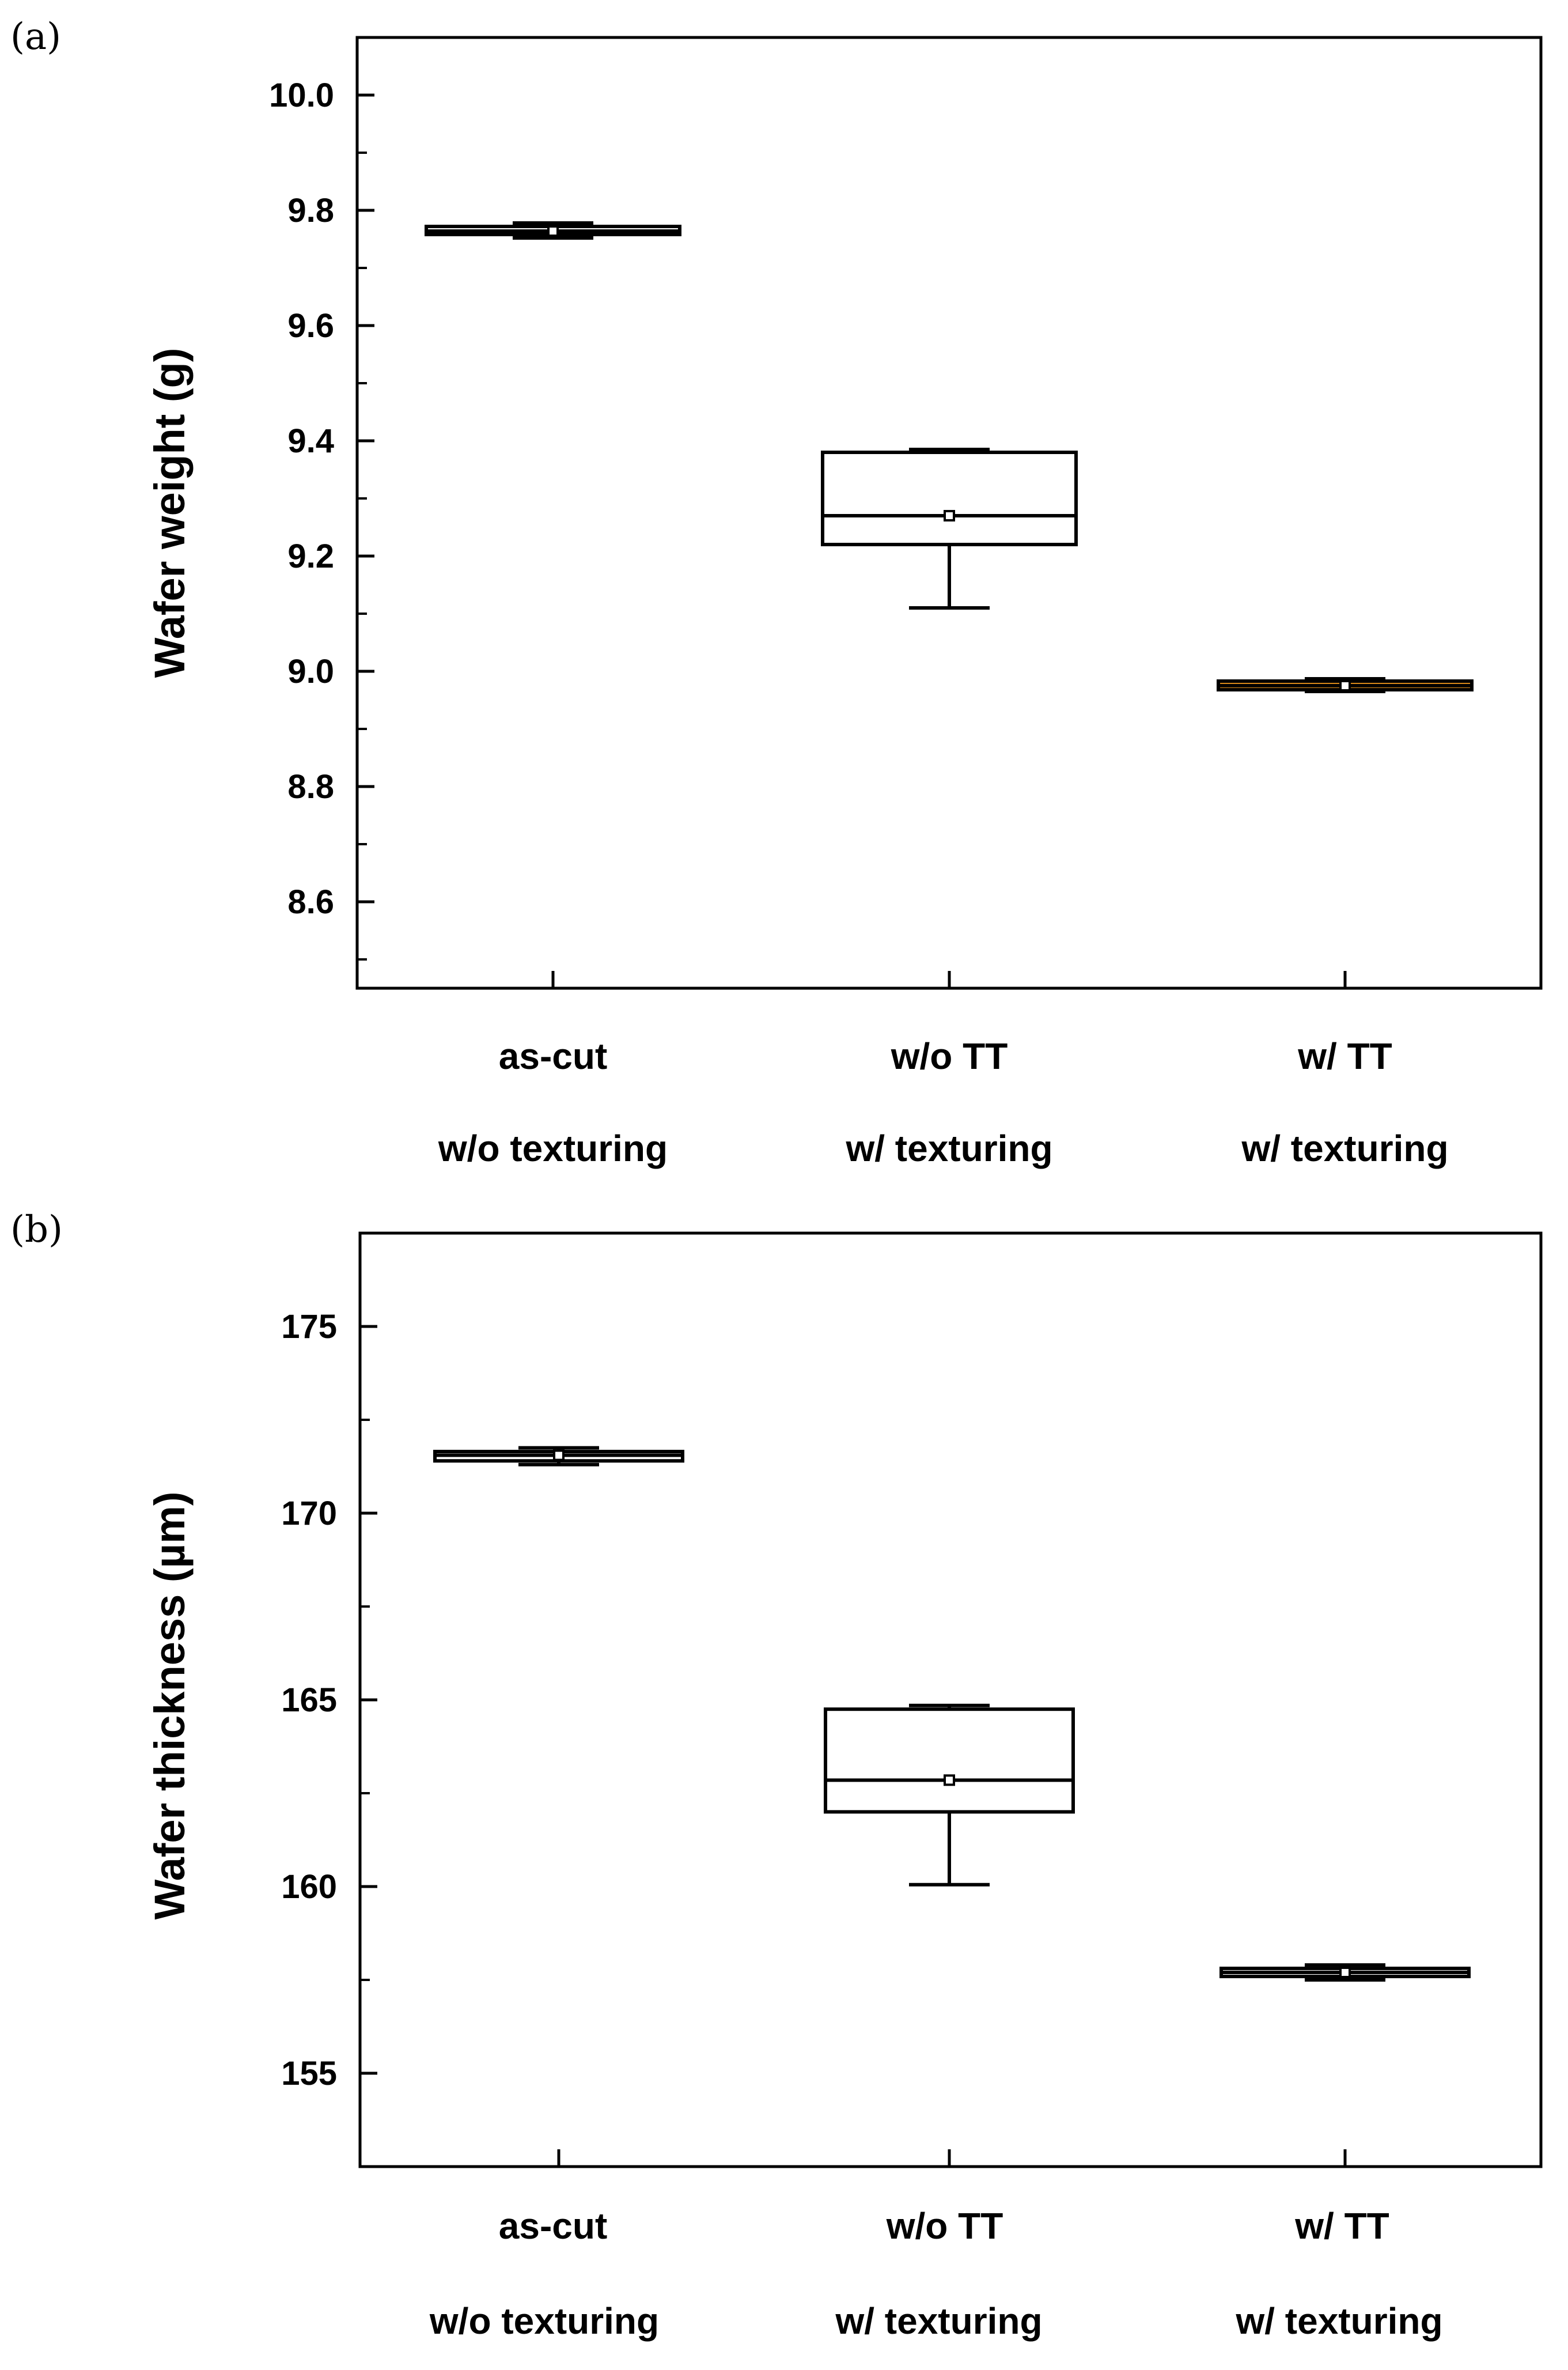  What do you see at coordinates (309, 1887) in the screenshot?
I see `panel-b-y-tick-label: 160` at bounding box center [309, 1887].